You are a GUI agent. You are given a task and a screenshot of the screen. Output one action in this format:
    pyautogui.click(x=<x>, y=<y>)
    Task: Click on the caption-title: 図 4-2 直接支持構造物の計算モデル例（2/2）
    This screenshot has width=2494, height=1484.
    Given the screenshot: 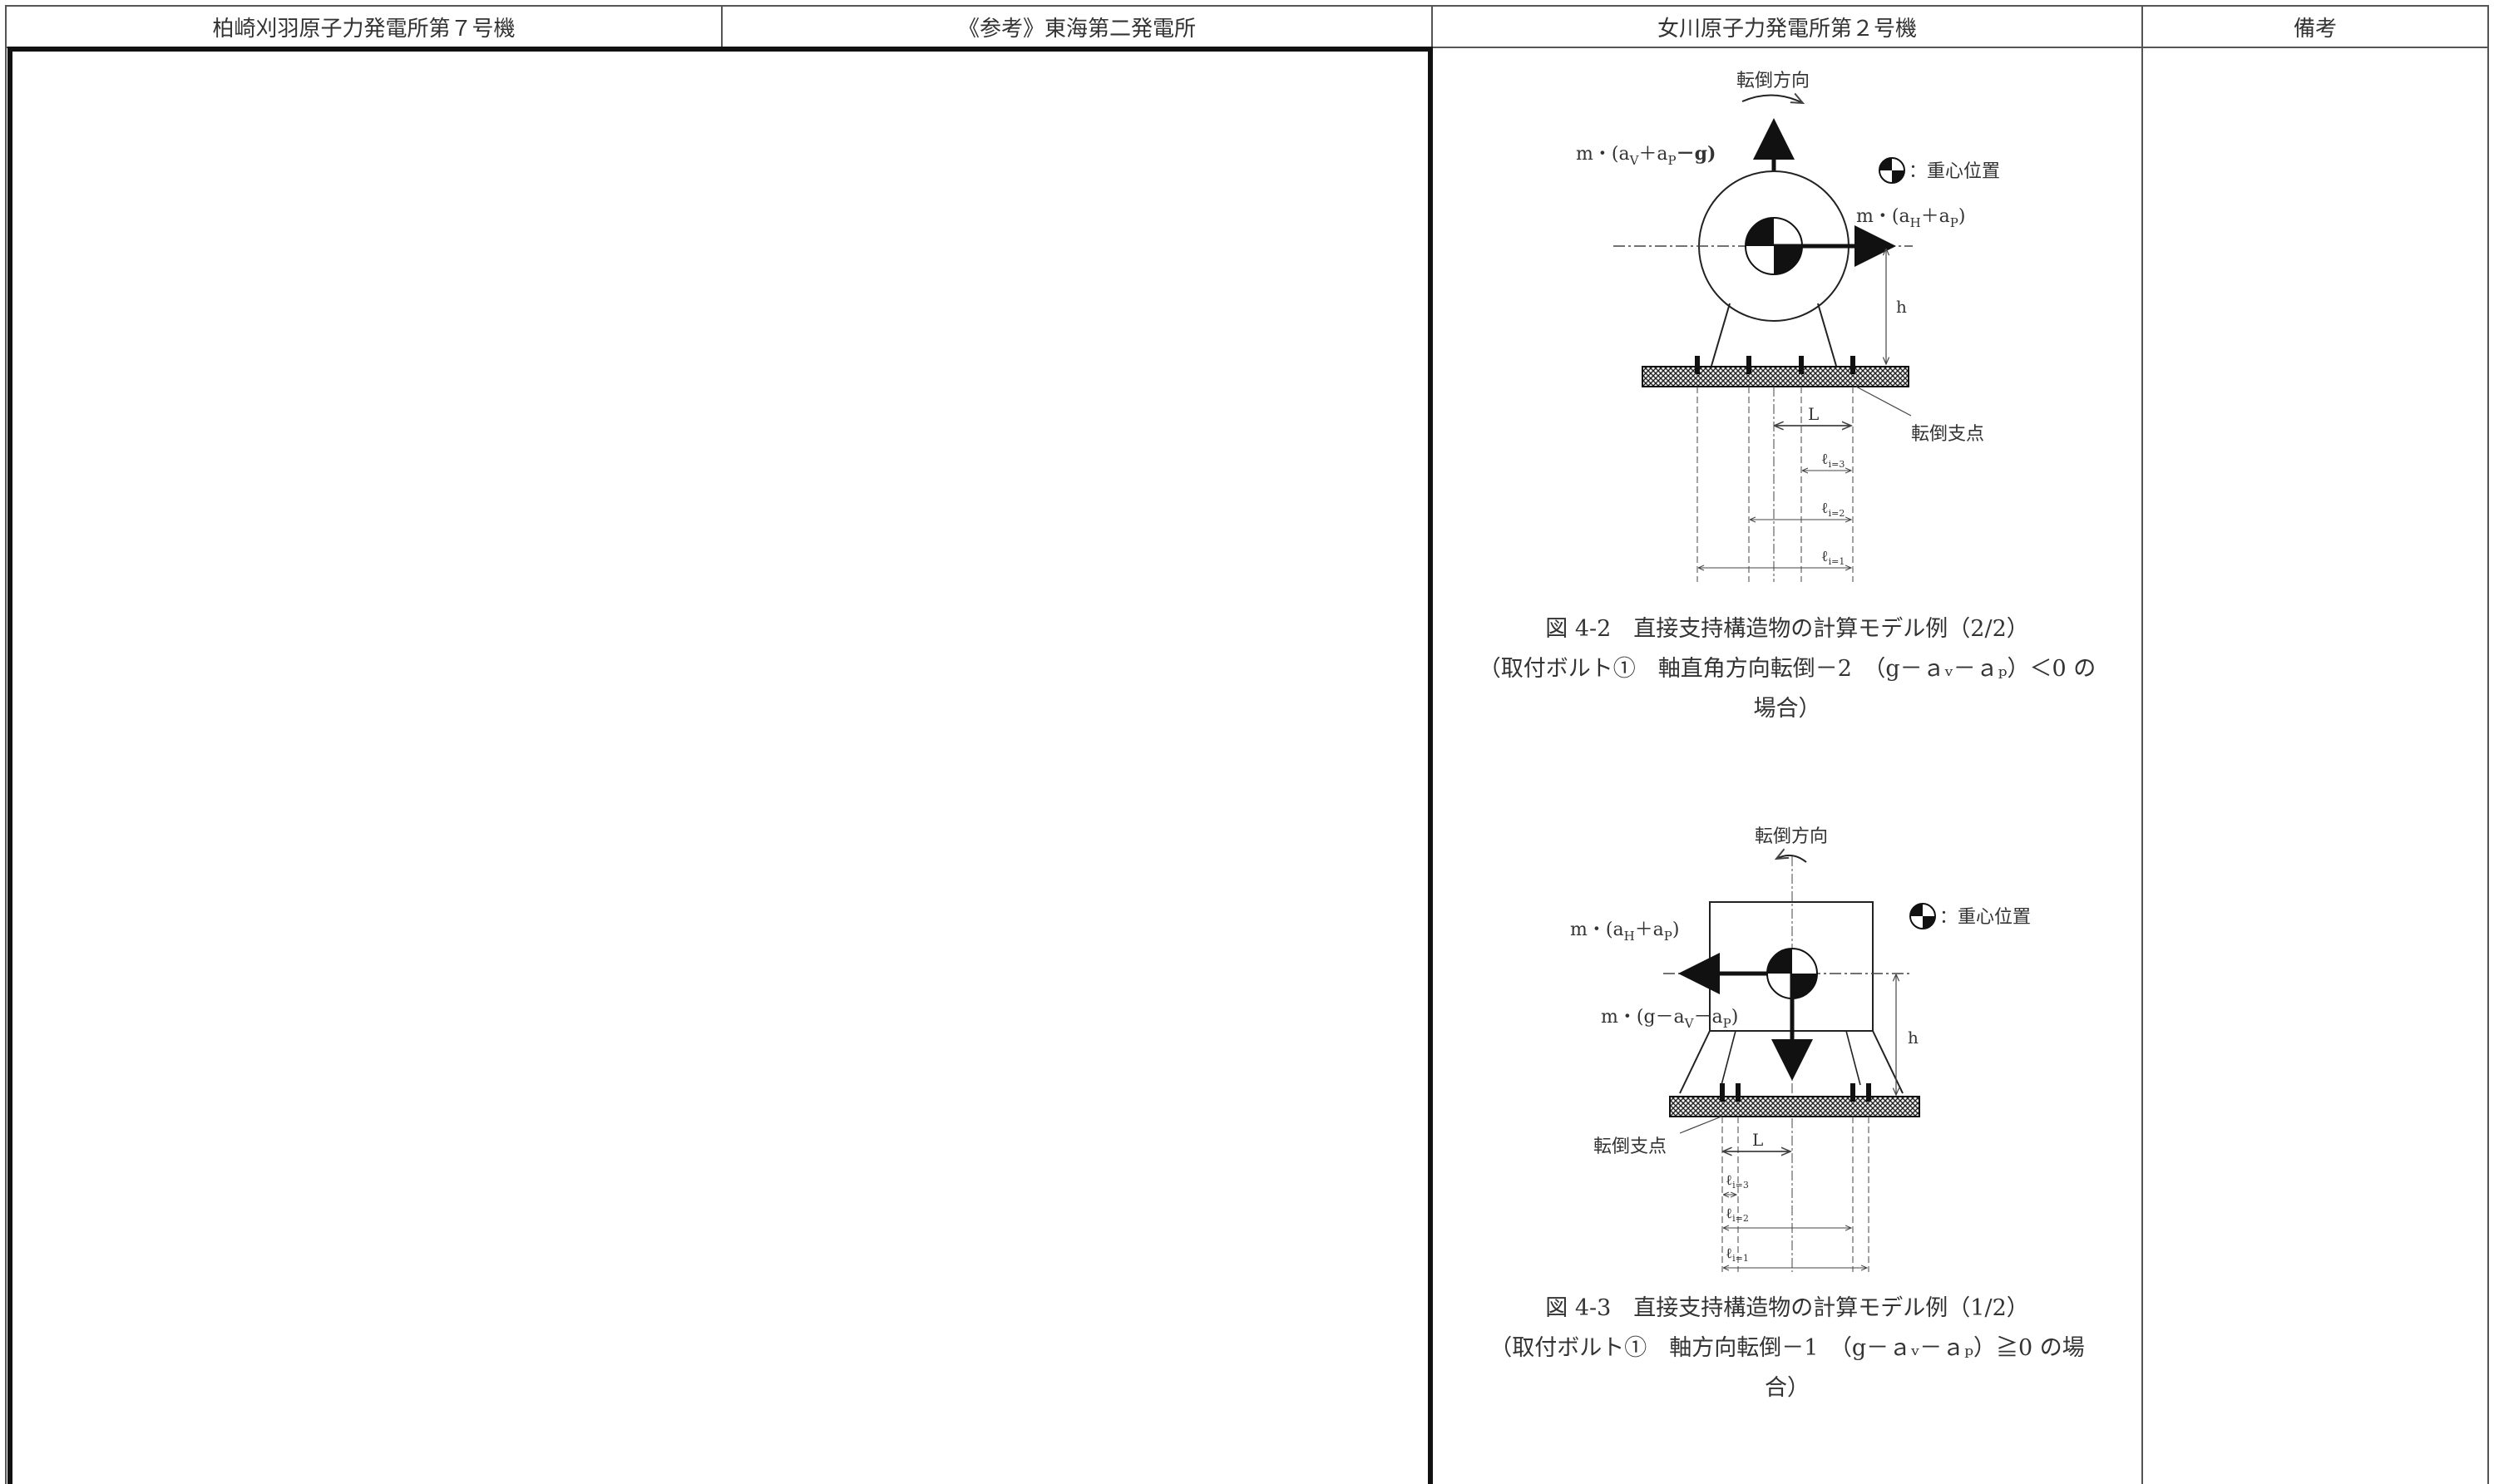 What is the action you would take?
    pyautogui.click(x=1787, y=629)
    